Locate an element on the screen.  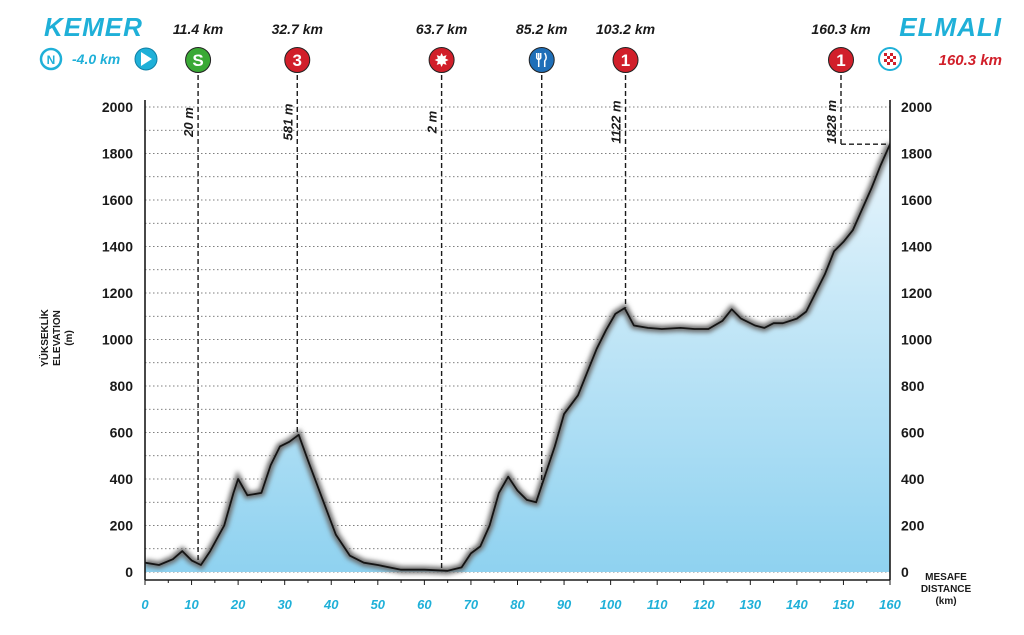
y-axis-title: YÜKSEKLİKELEVATION(m) is located at coordinates (56, 337).